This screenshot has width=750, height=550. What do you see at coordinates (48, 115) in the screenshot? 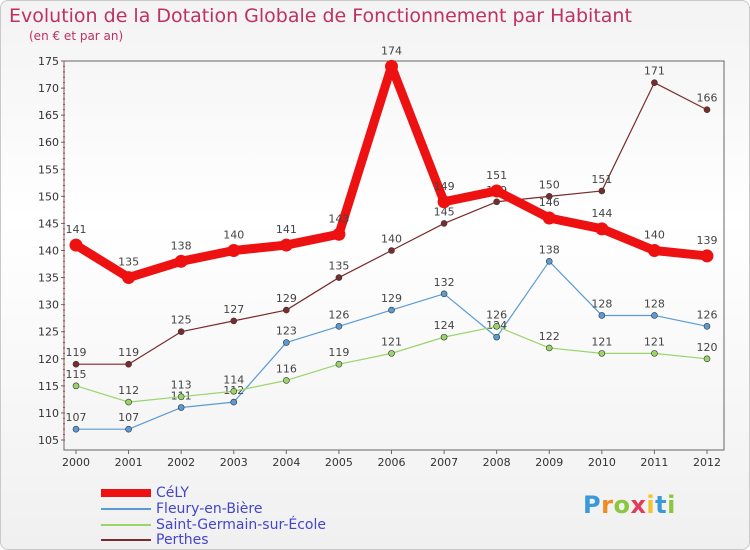
I see `y-tick-label-165: 165` at bounding box center [48, 115].